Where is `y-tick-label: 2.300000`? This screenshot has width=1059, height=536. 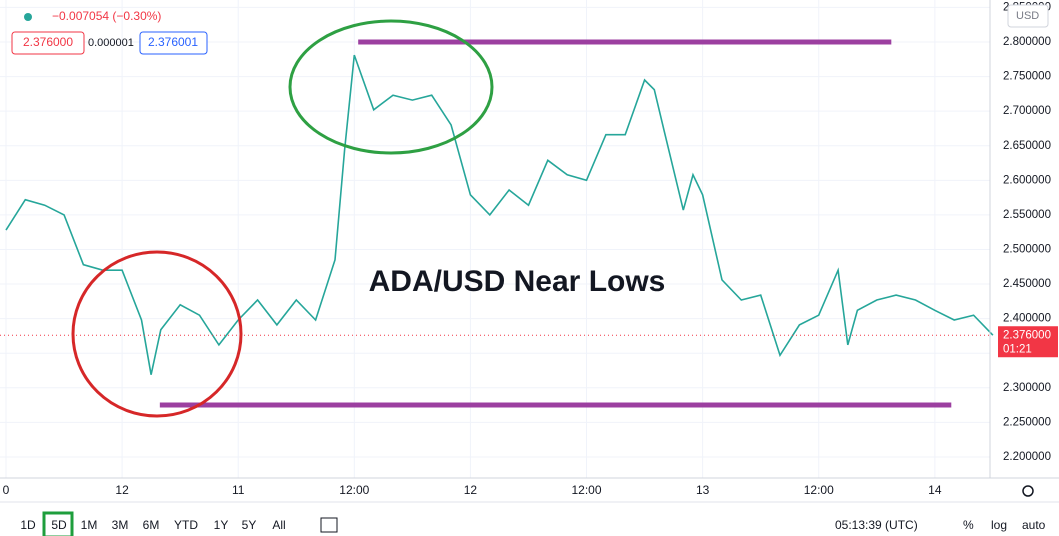
y-tick-label: 2.300000 is located at coordinates (1027, 388).